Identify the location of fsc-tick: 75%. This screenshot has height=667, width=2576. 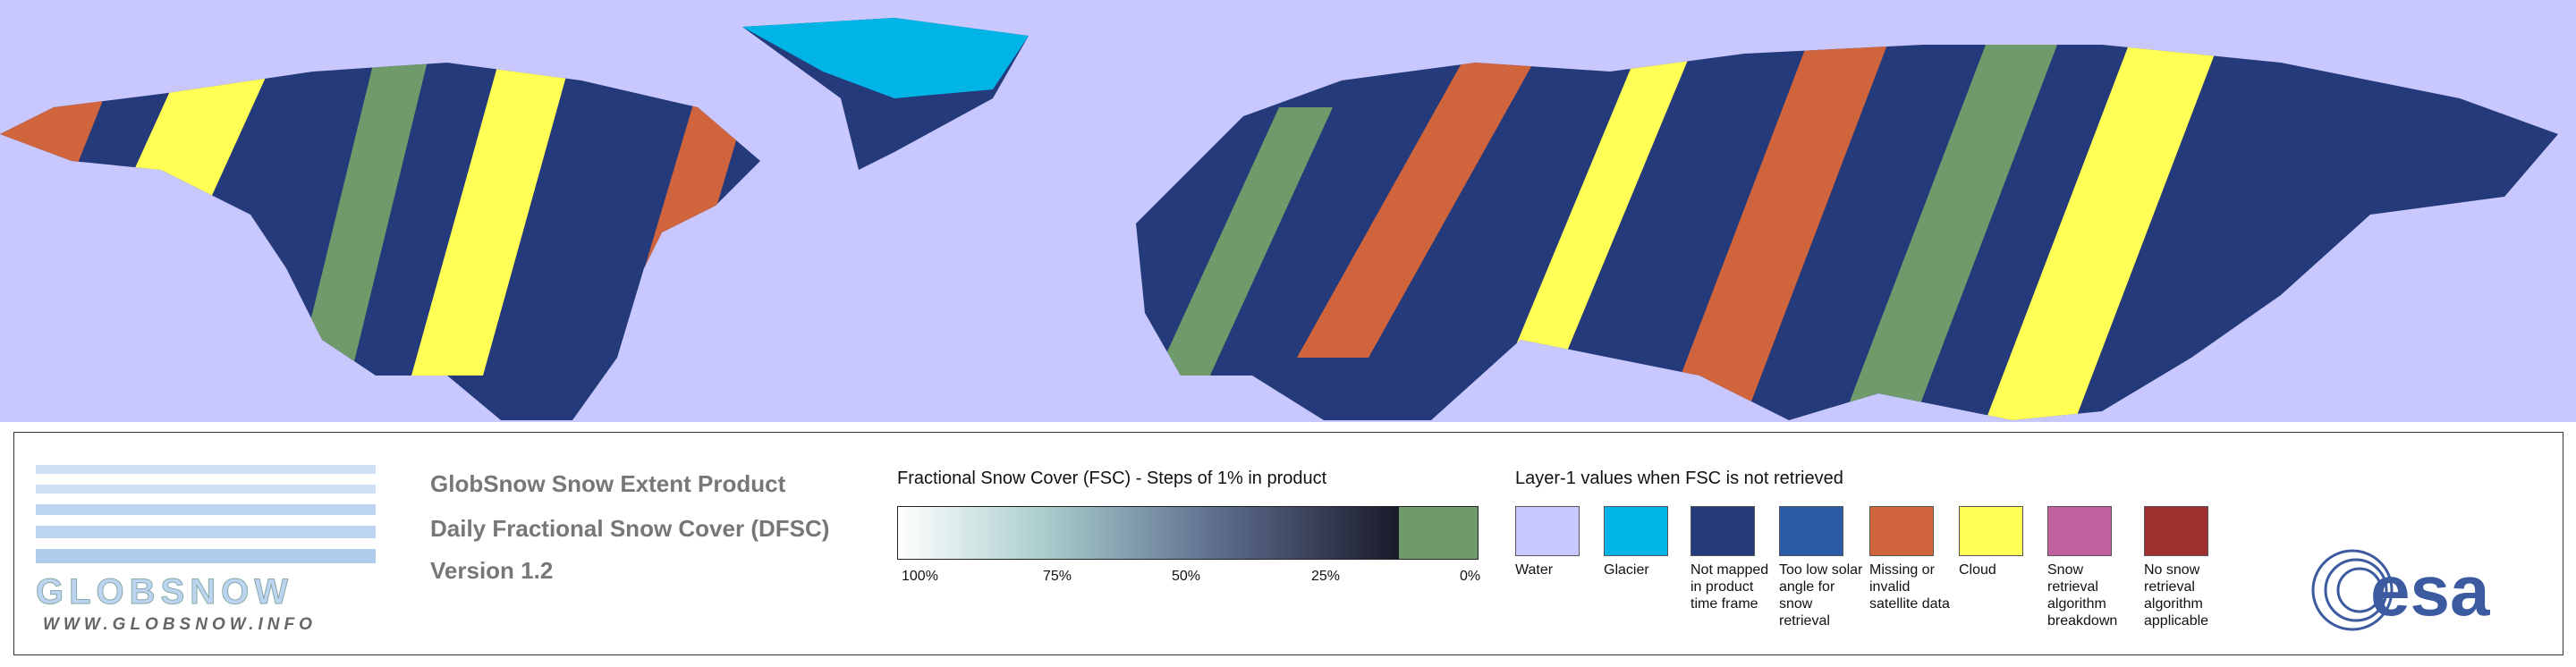
(1057, 576).